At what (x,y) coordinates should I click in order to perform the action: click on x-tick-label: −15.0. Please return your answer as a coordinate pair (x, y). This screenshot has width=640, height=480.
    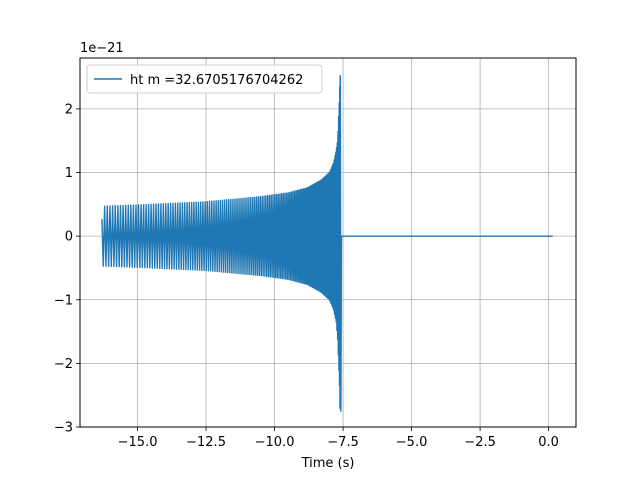
    Looking at the image, I should click on (138, 442).